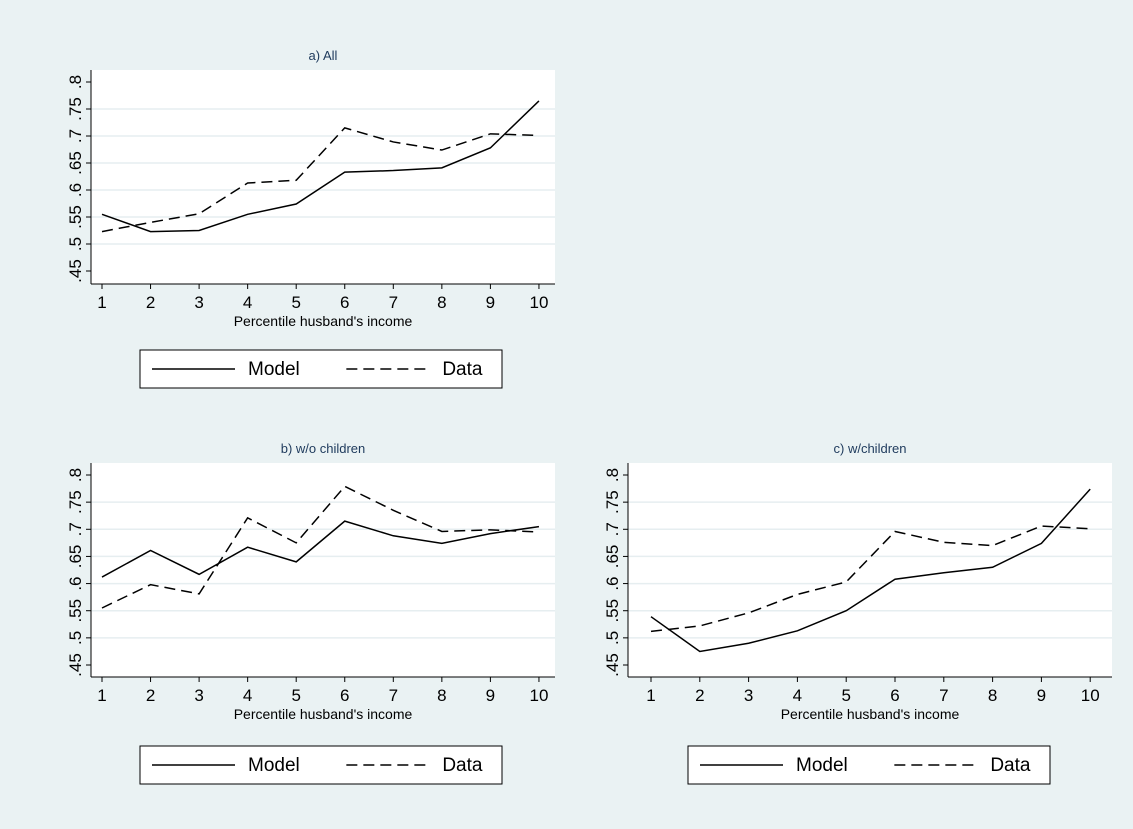  Describe the element at coordinates (870, 448) in the screenshot. I see `chart-title: c) w/children` at that location.